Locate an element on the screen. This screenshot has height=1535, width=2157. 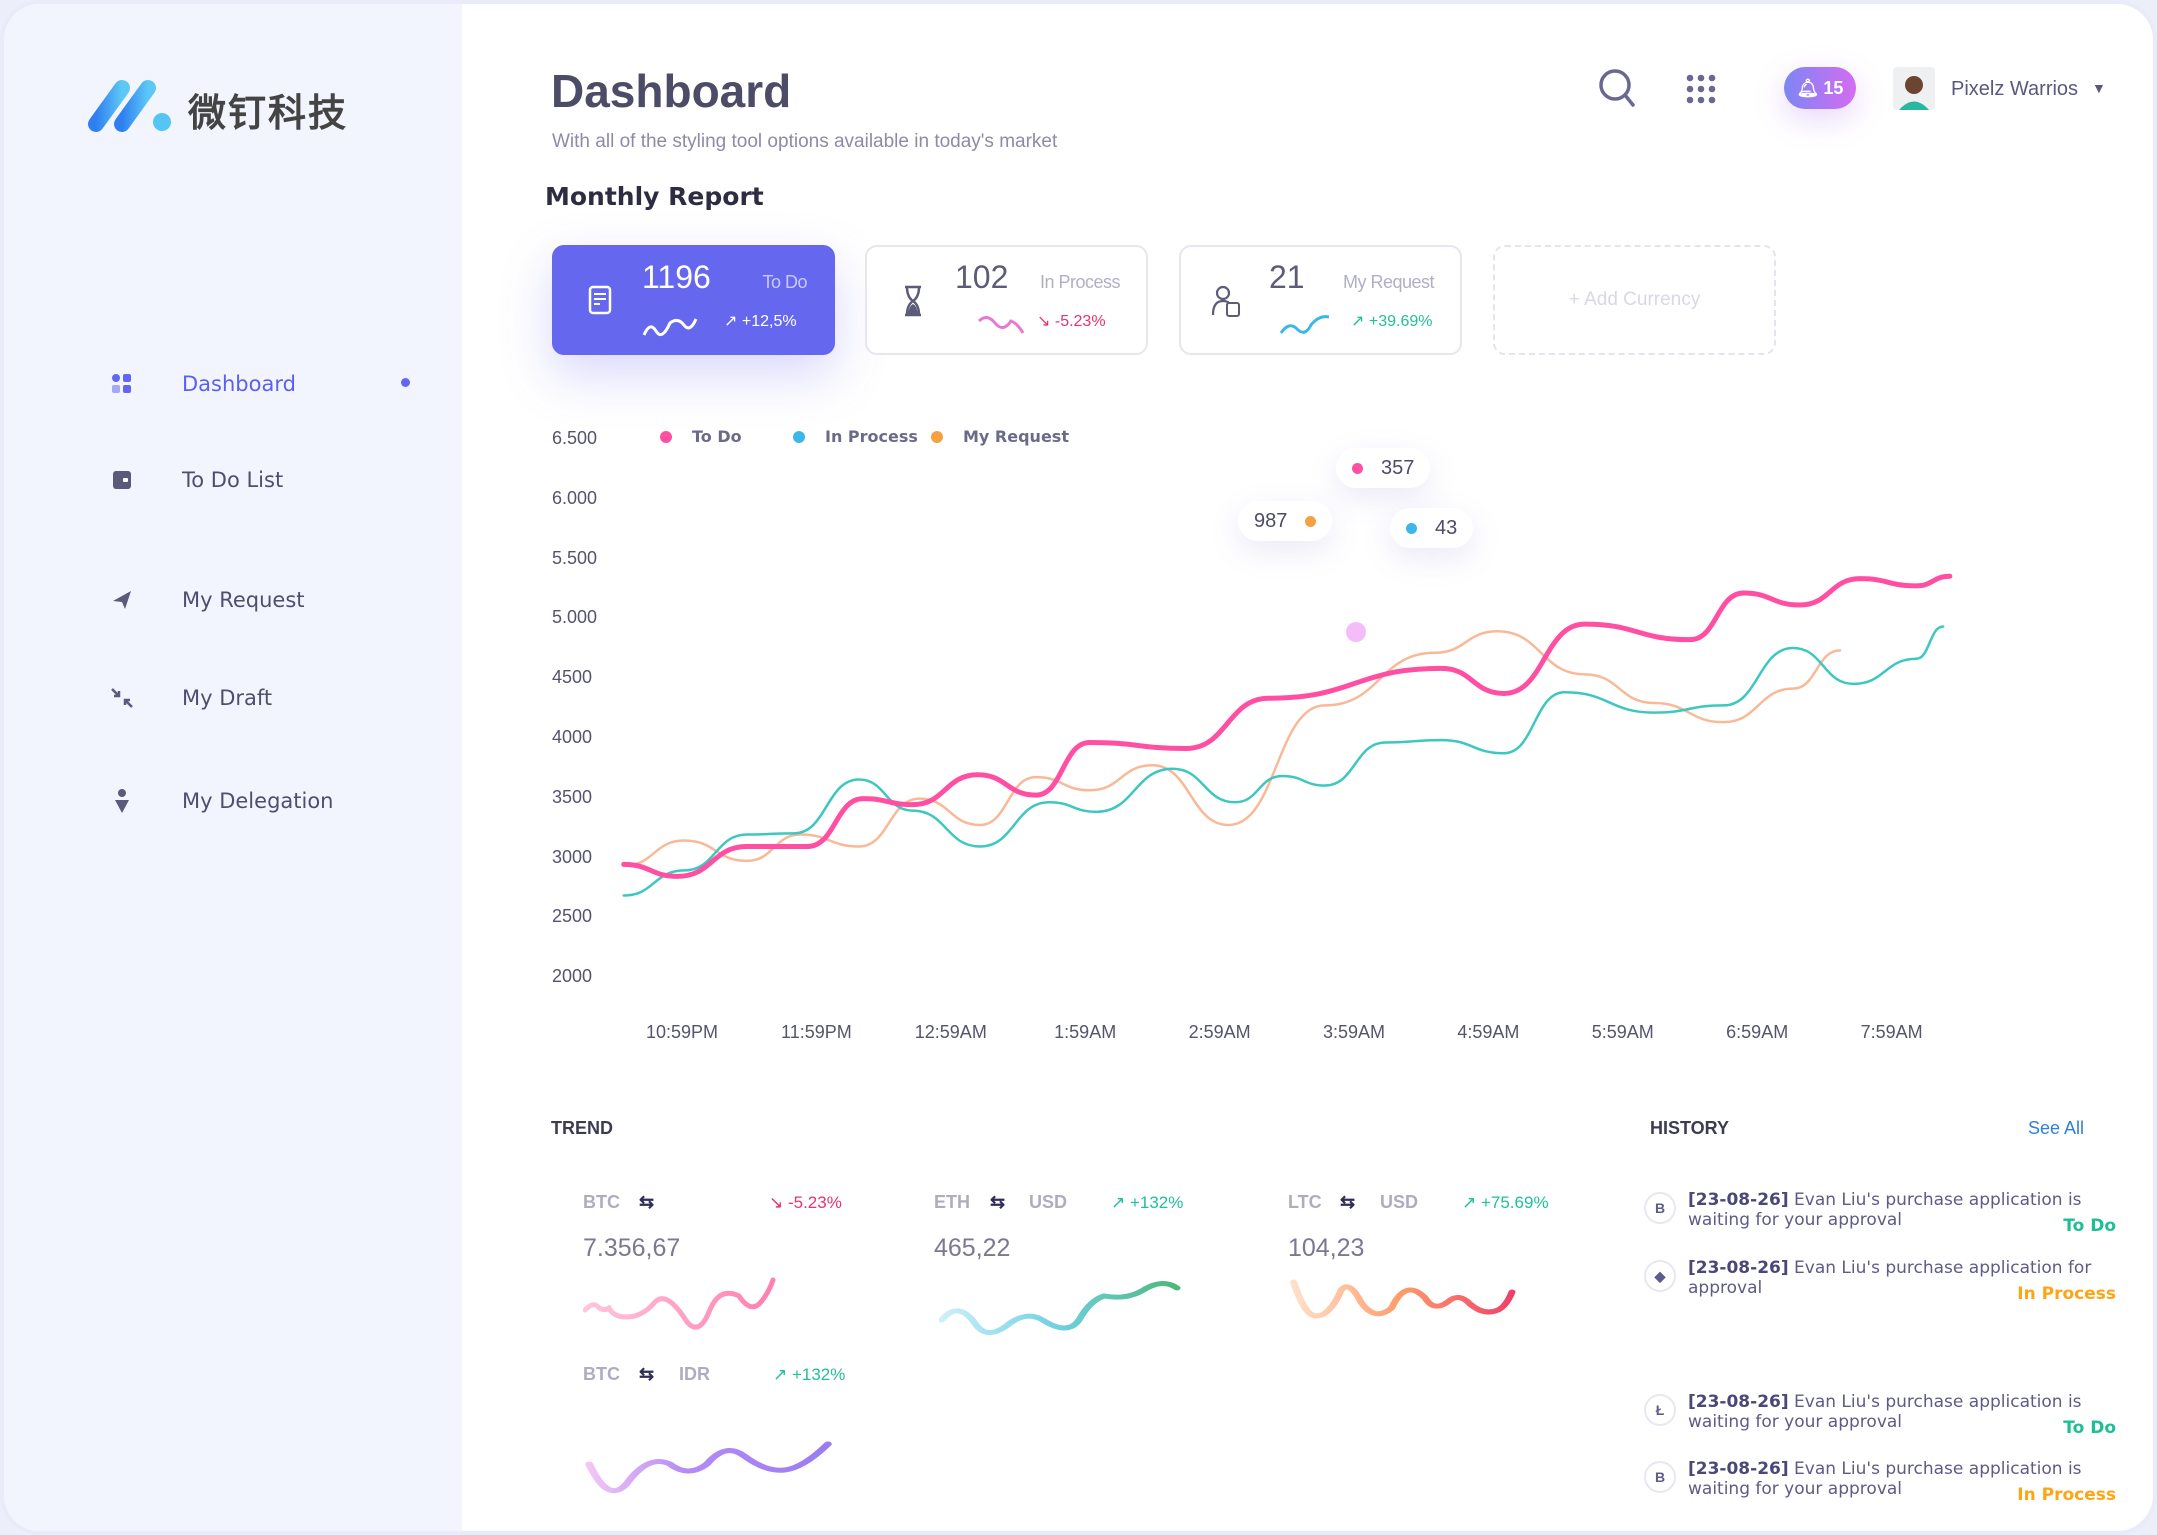
user-name: Pixelz Warrios is located at coordinates (2015, 89).